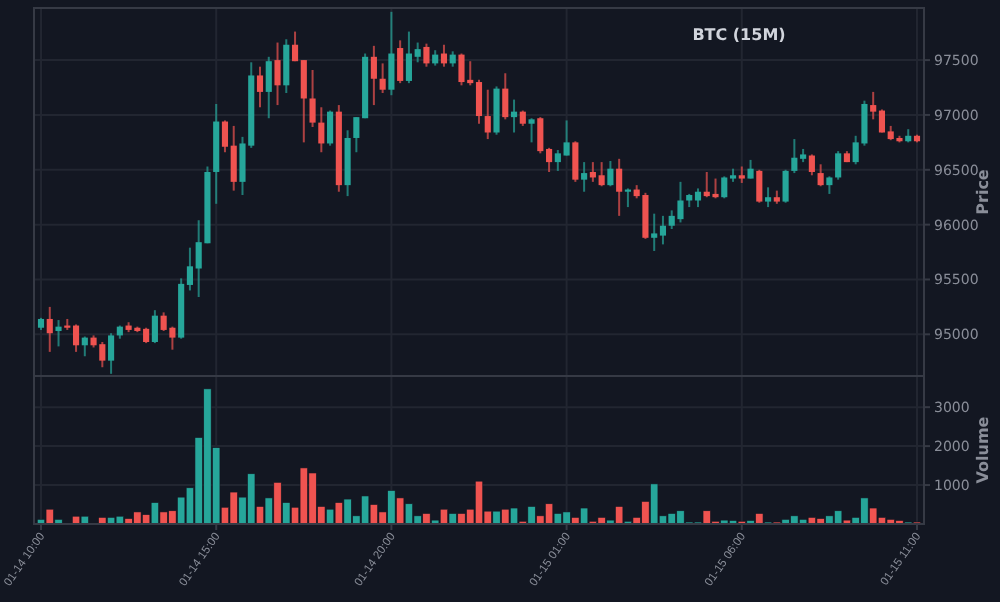 The width and height of the screenshot is (1000, 602). I want to click on y-axis-title: Price, so click(983, 191).